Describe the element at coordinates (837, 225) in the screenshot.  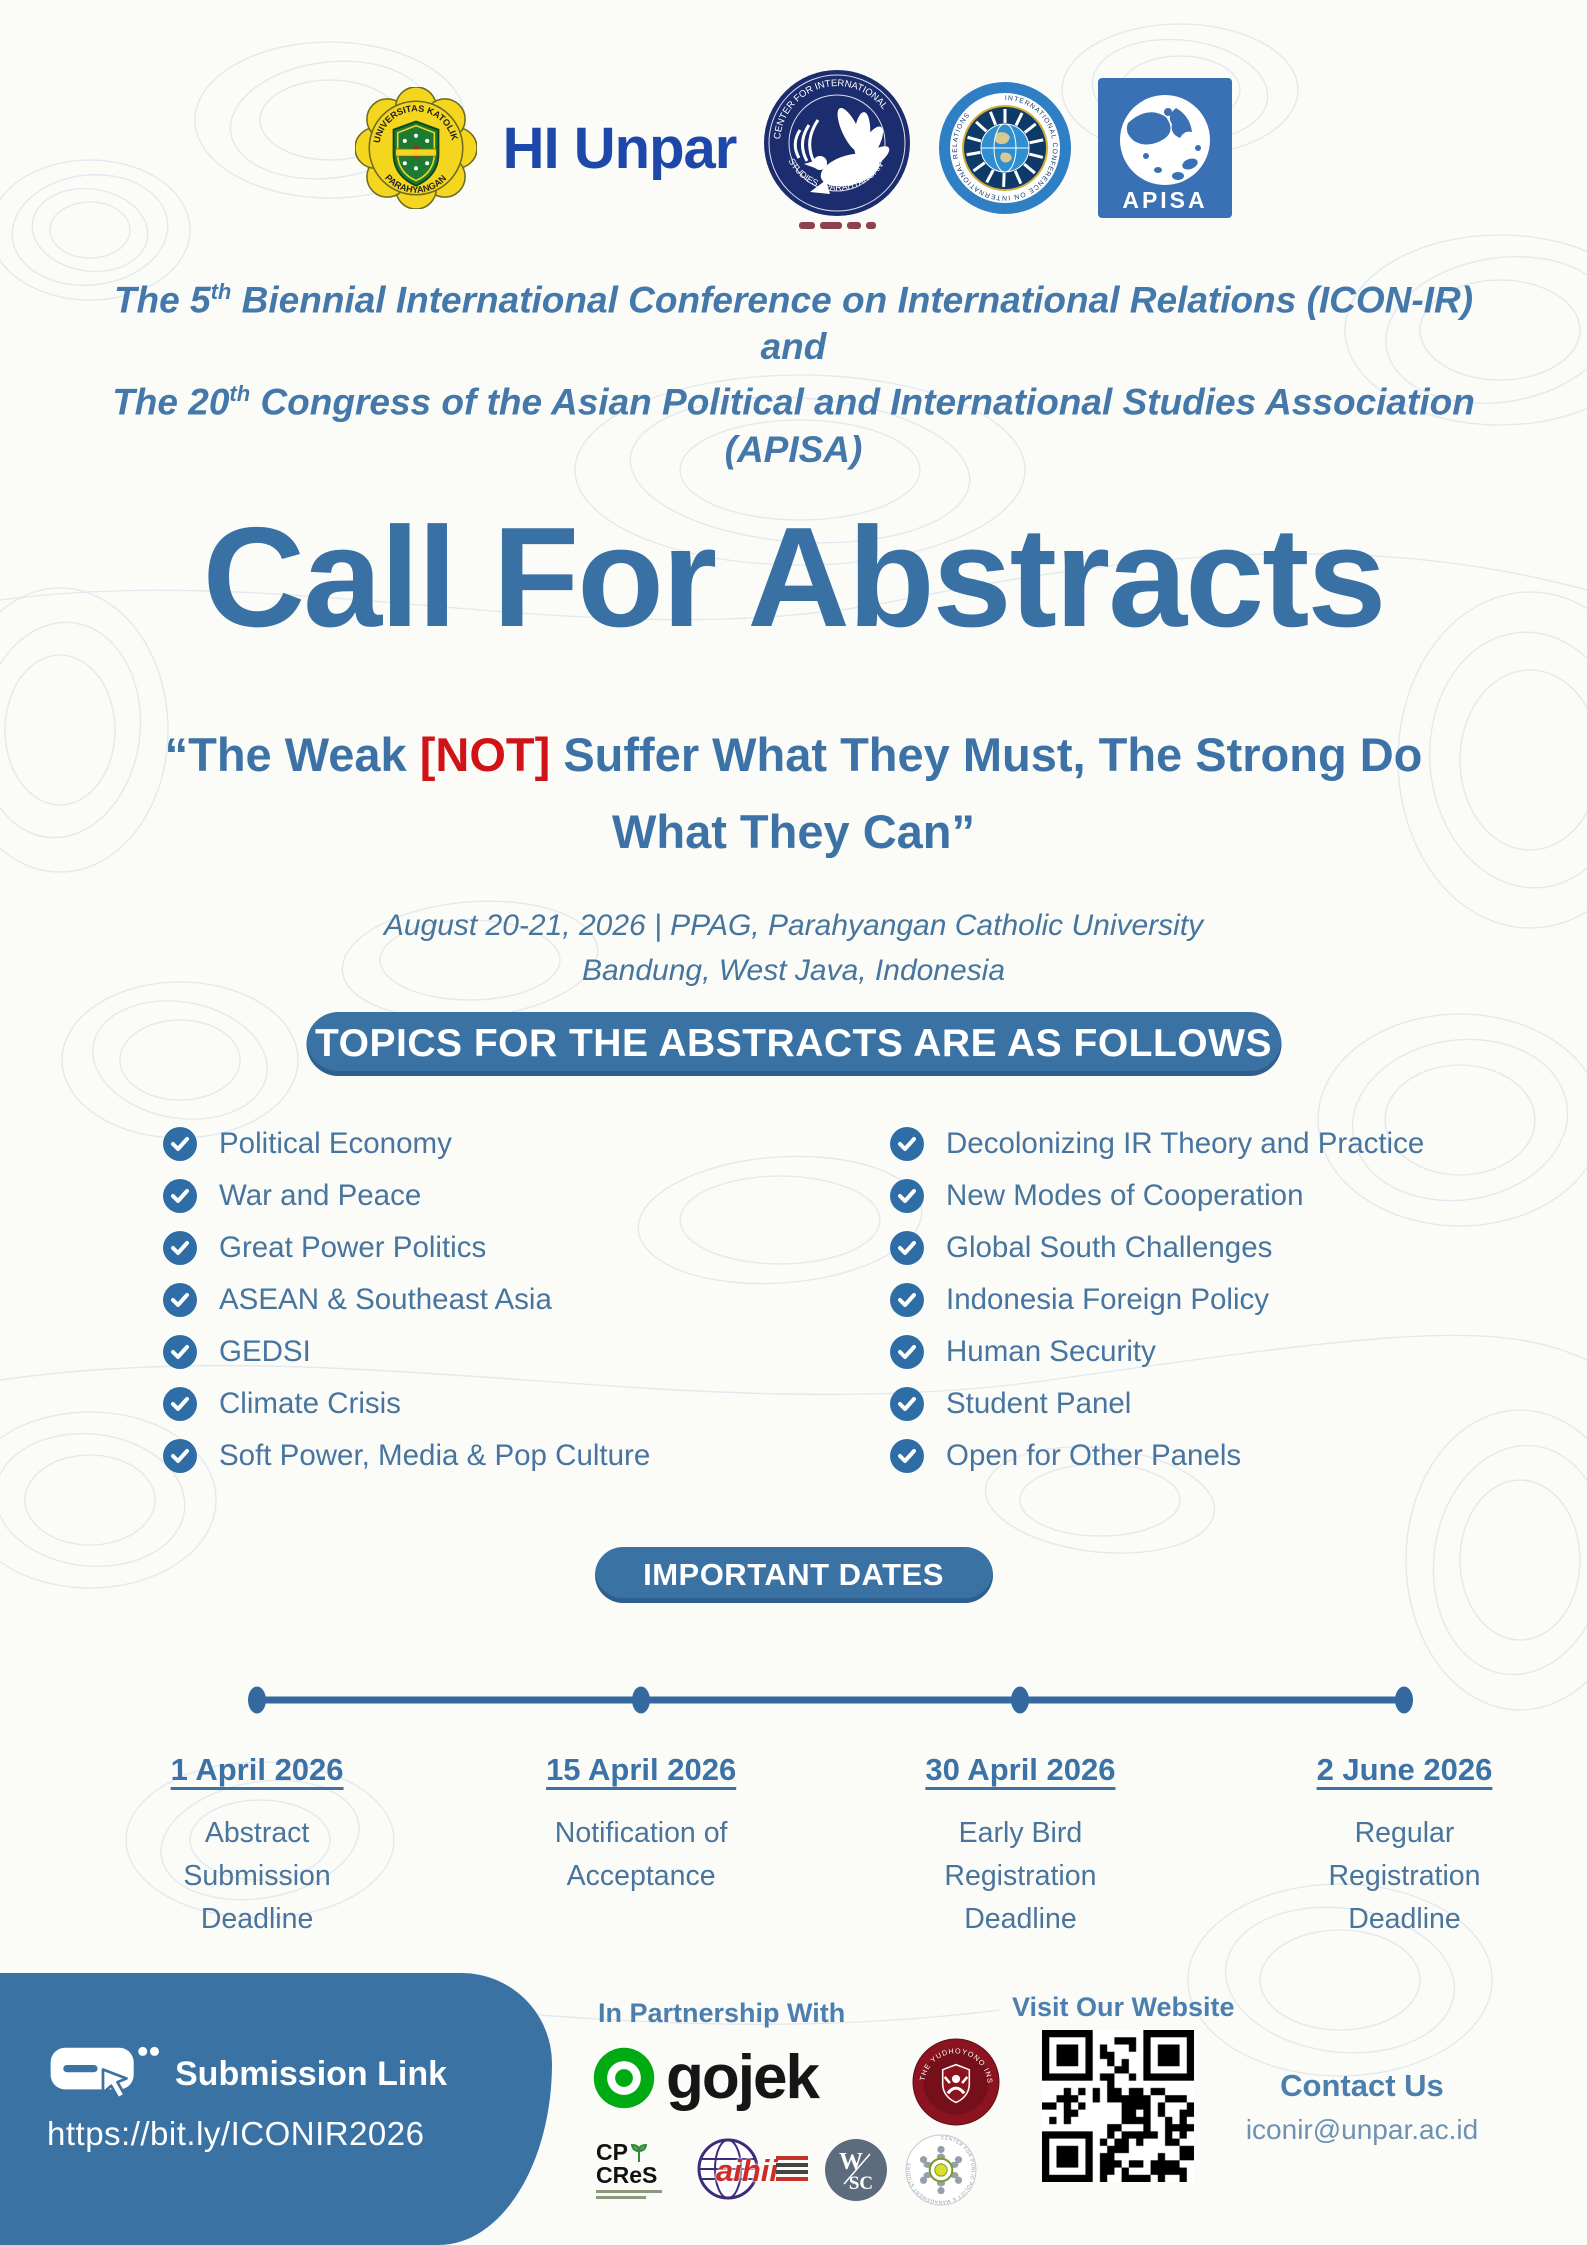
I see `cis-motto-text` at that location.